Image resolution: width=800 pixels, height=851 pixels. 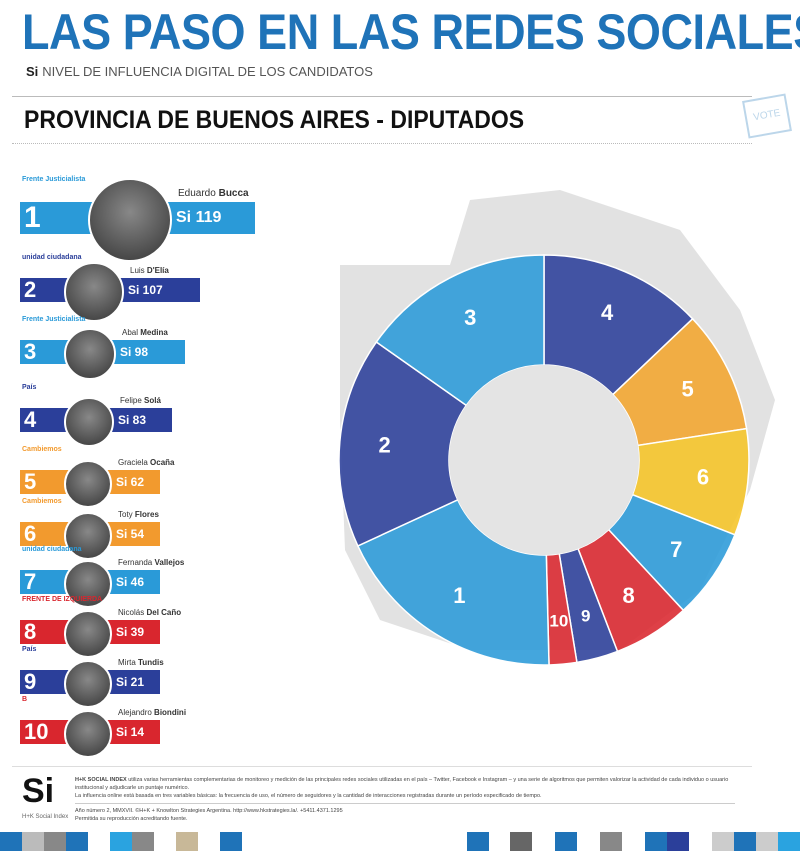 I want to click on donut-hole, so click(x=544, y=460).